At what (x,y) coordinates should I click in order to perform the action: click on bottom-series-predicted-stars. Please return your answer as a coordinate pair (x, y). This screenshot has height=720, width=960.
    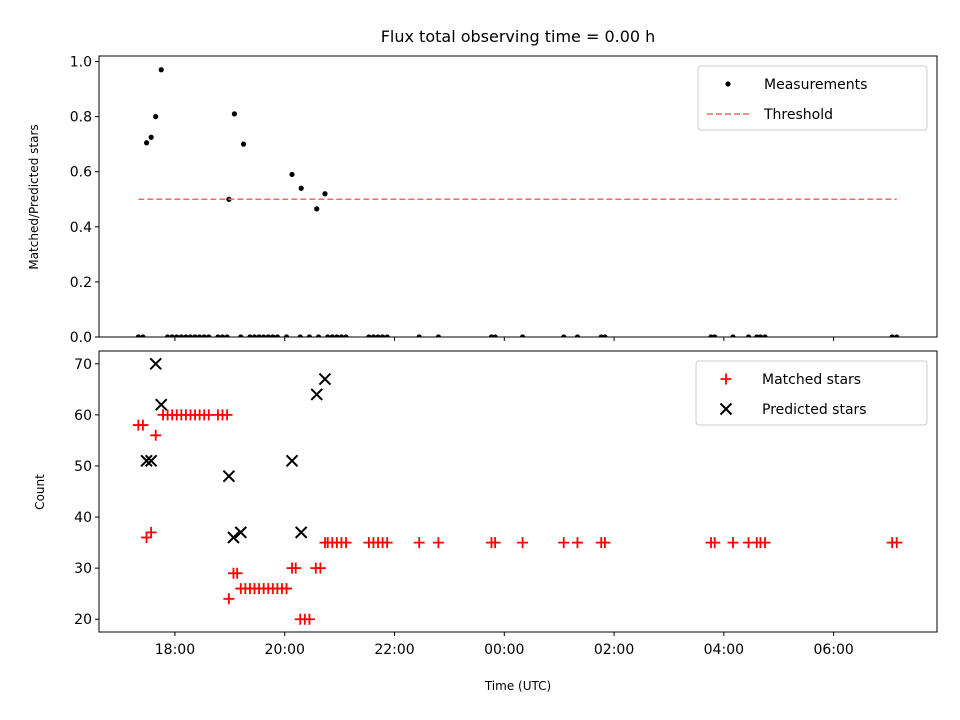
    Looking at the image, I should click on (236, 450).